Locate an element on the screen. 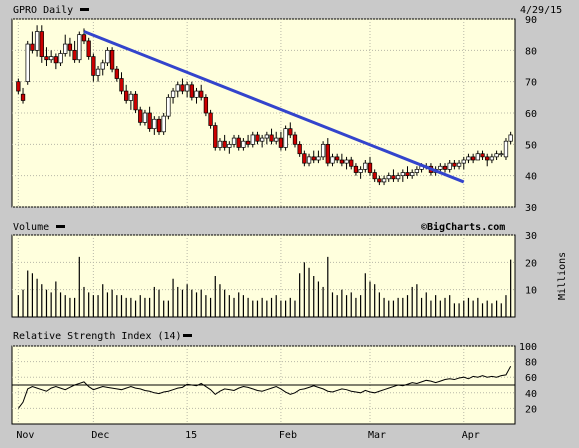 This screenshot has width=579, height=448. rsi-title: Relative Strength Index (14) is located at coordinates (97, 336).